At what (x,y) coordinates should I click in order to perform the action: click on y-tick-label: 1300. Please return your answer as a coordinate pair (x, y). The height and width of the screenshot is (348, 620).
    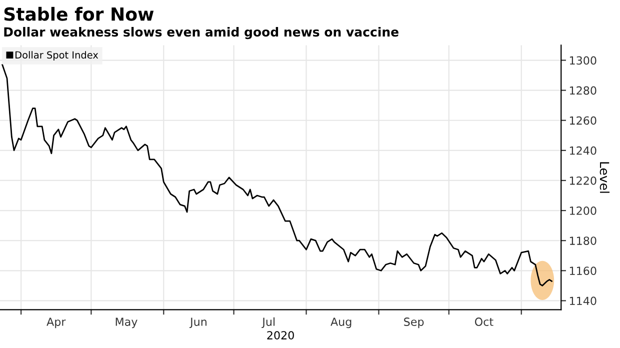
    Looking at the image, I should click on (583, 60).